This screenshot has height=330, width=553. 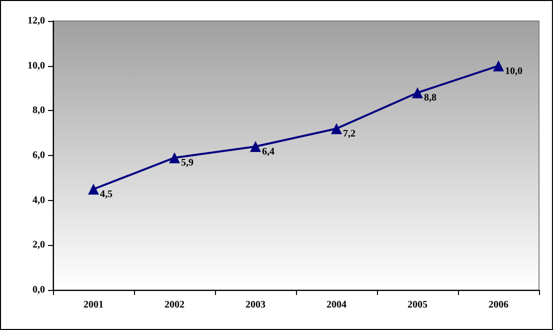 I want to click on y-tick-label: 10,0, so click(x=36, y=66).